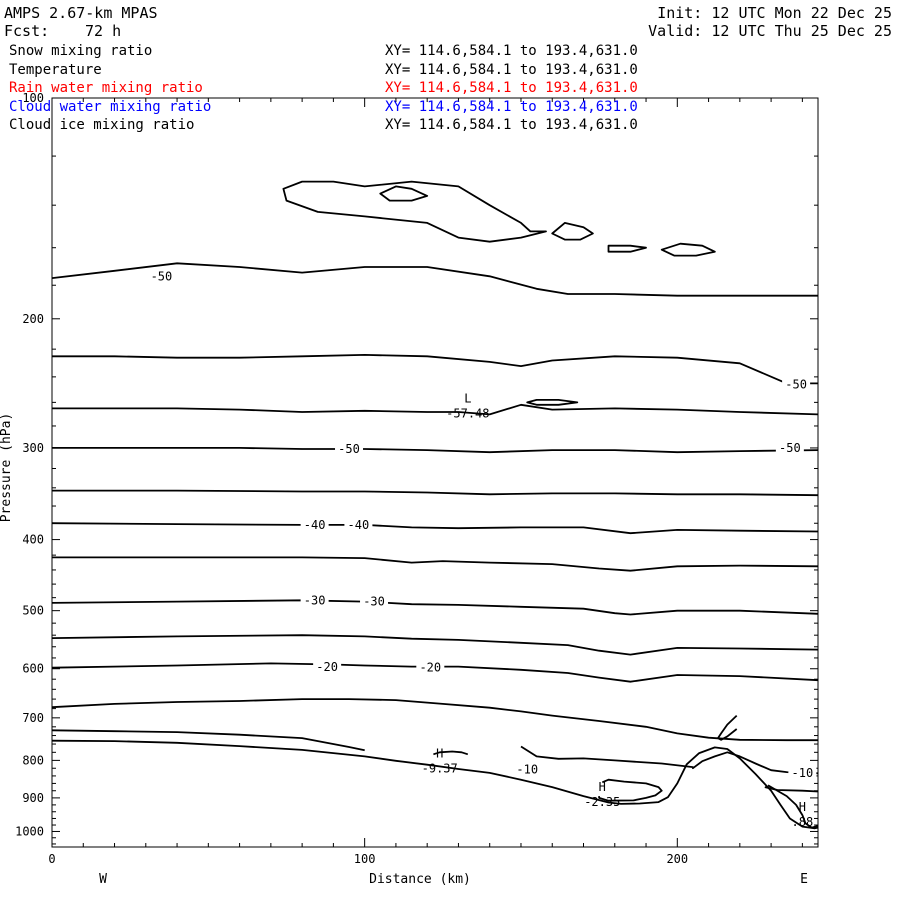 This screenshot has height=900, width=900. What do you see at coordinates (572, 231) in the screenshot?
I see `closed-contour-blob-c` at bounding box center [572, 231].